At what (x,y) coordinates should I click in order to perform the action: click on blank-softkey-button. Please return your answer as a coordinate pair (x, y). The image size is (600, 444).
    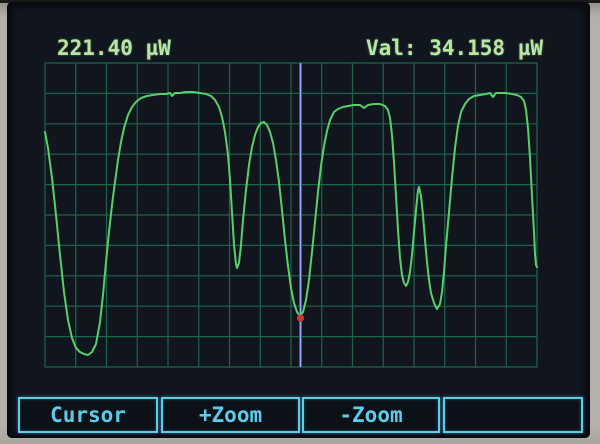
    Looking at the image, I should click on (513, 415).